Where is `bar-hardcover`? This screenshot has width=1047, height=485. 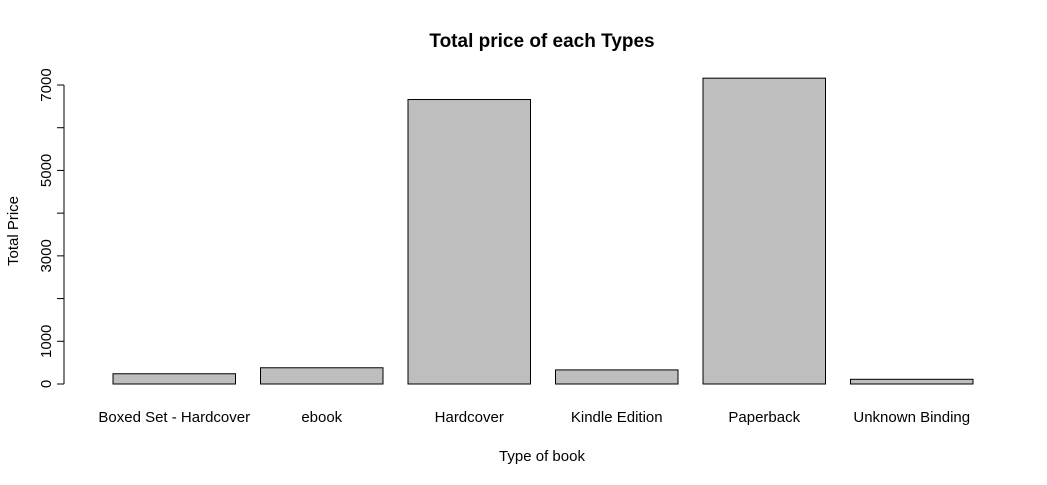 bar-hardcover is located at coordinates (469, 242).